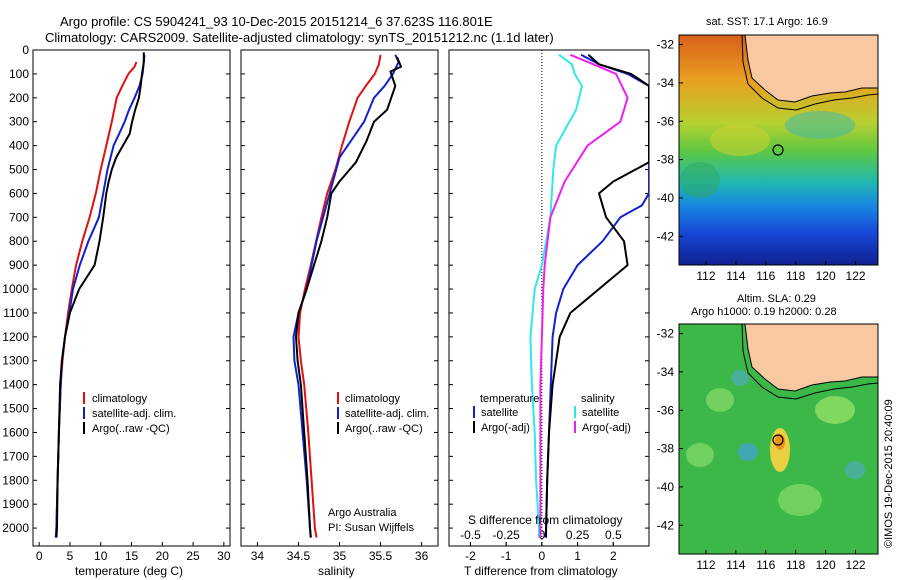  I want to click on sla-map-lon-label: 114, so click(735, 565).